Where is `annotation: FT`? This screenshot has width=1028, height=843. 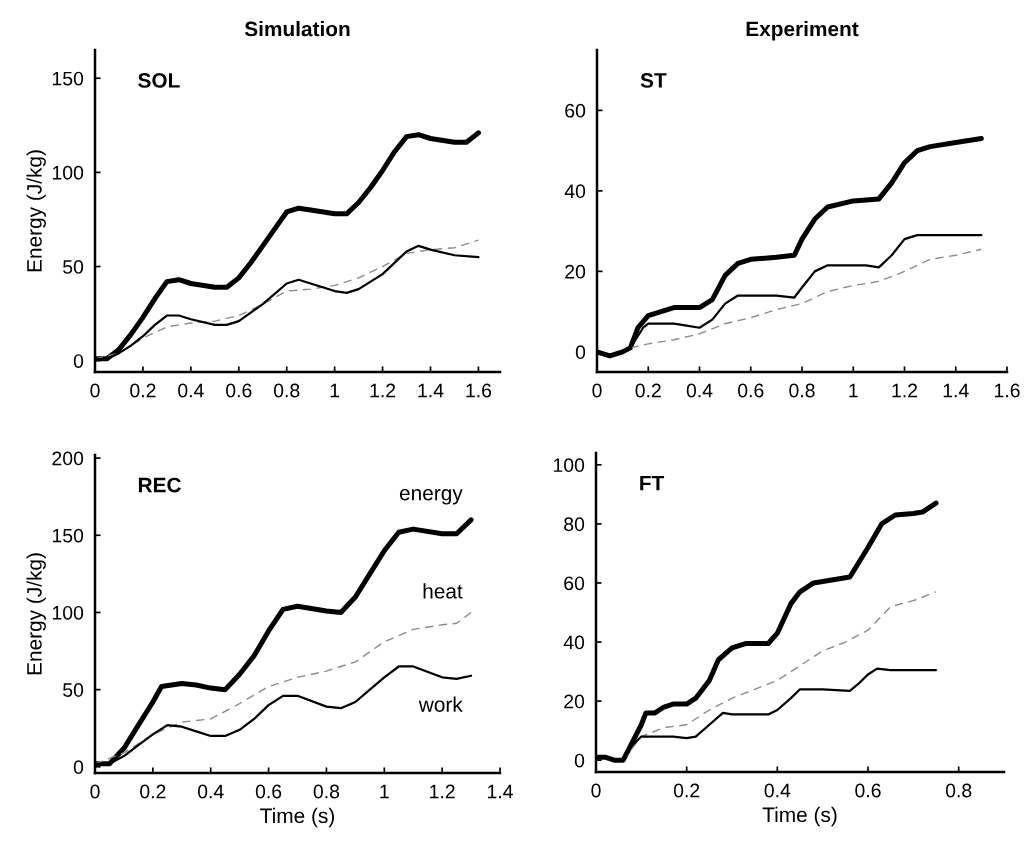
annotation: FT is located at coordinates (652, 483).